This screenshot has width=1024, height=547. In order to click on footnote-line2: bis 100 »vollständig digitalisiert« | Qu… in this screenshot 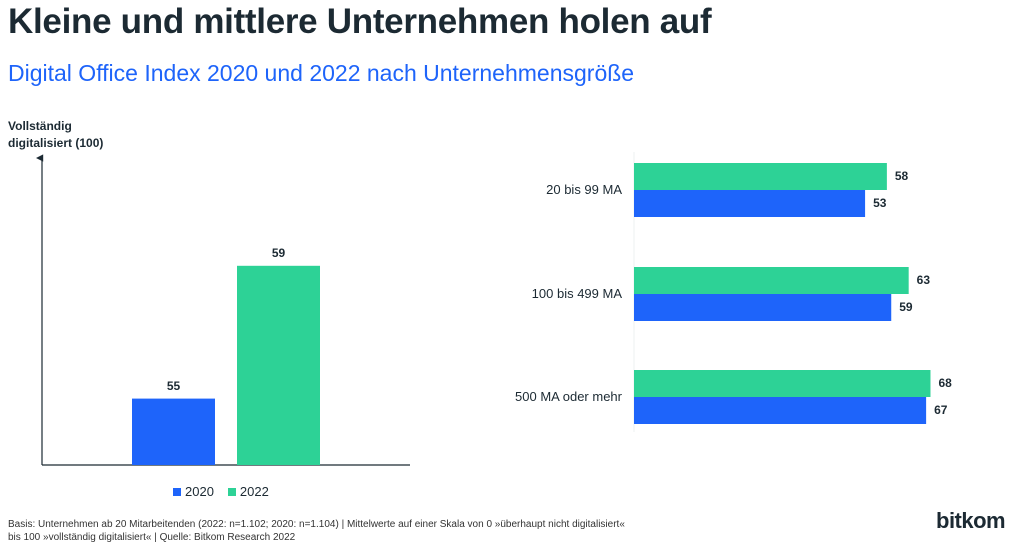, I will do `click(152, 537)`.